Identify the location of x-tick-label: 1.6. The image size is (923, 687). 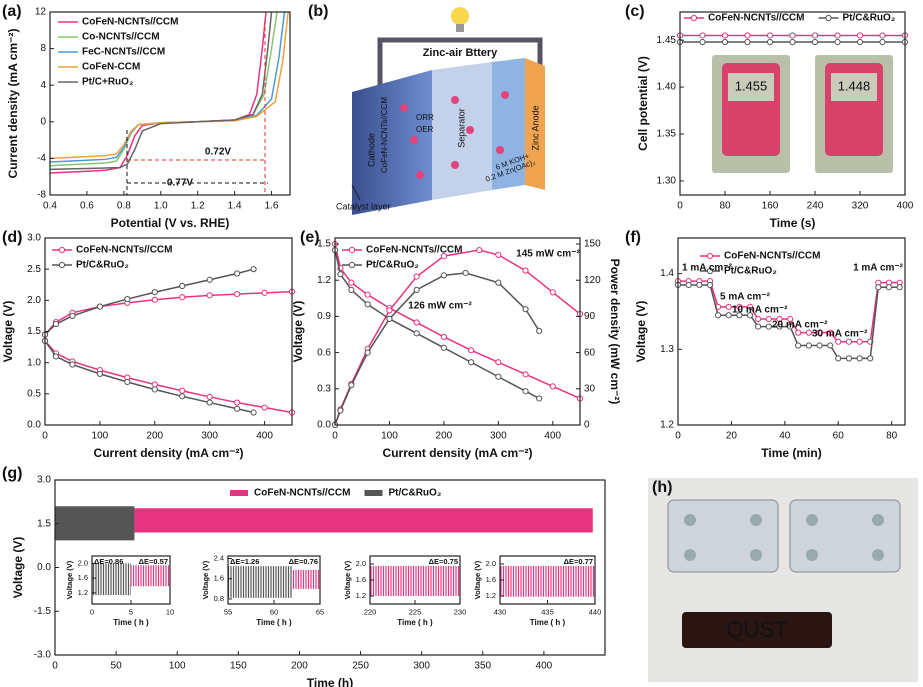
(272, 206).